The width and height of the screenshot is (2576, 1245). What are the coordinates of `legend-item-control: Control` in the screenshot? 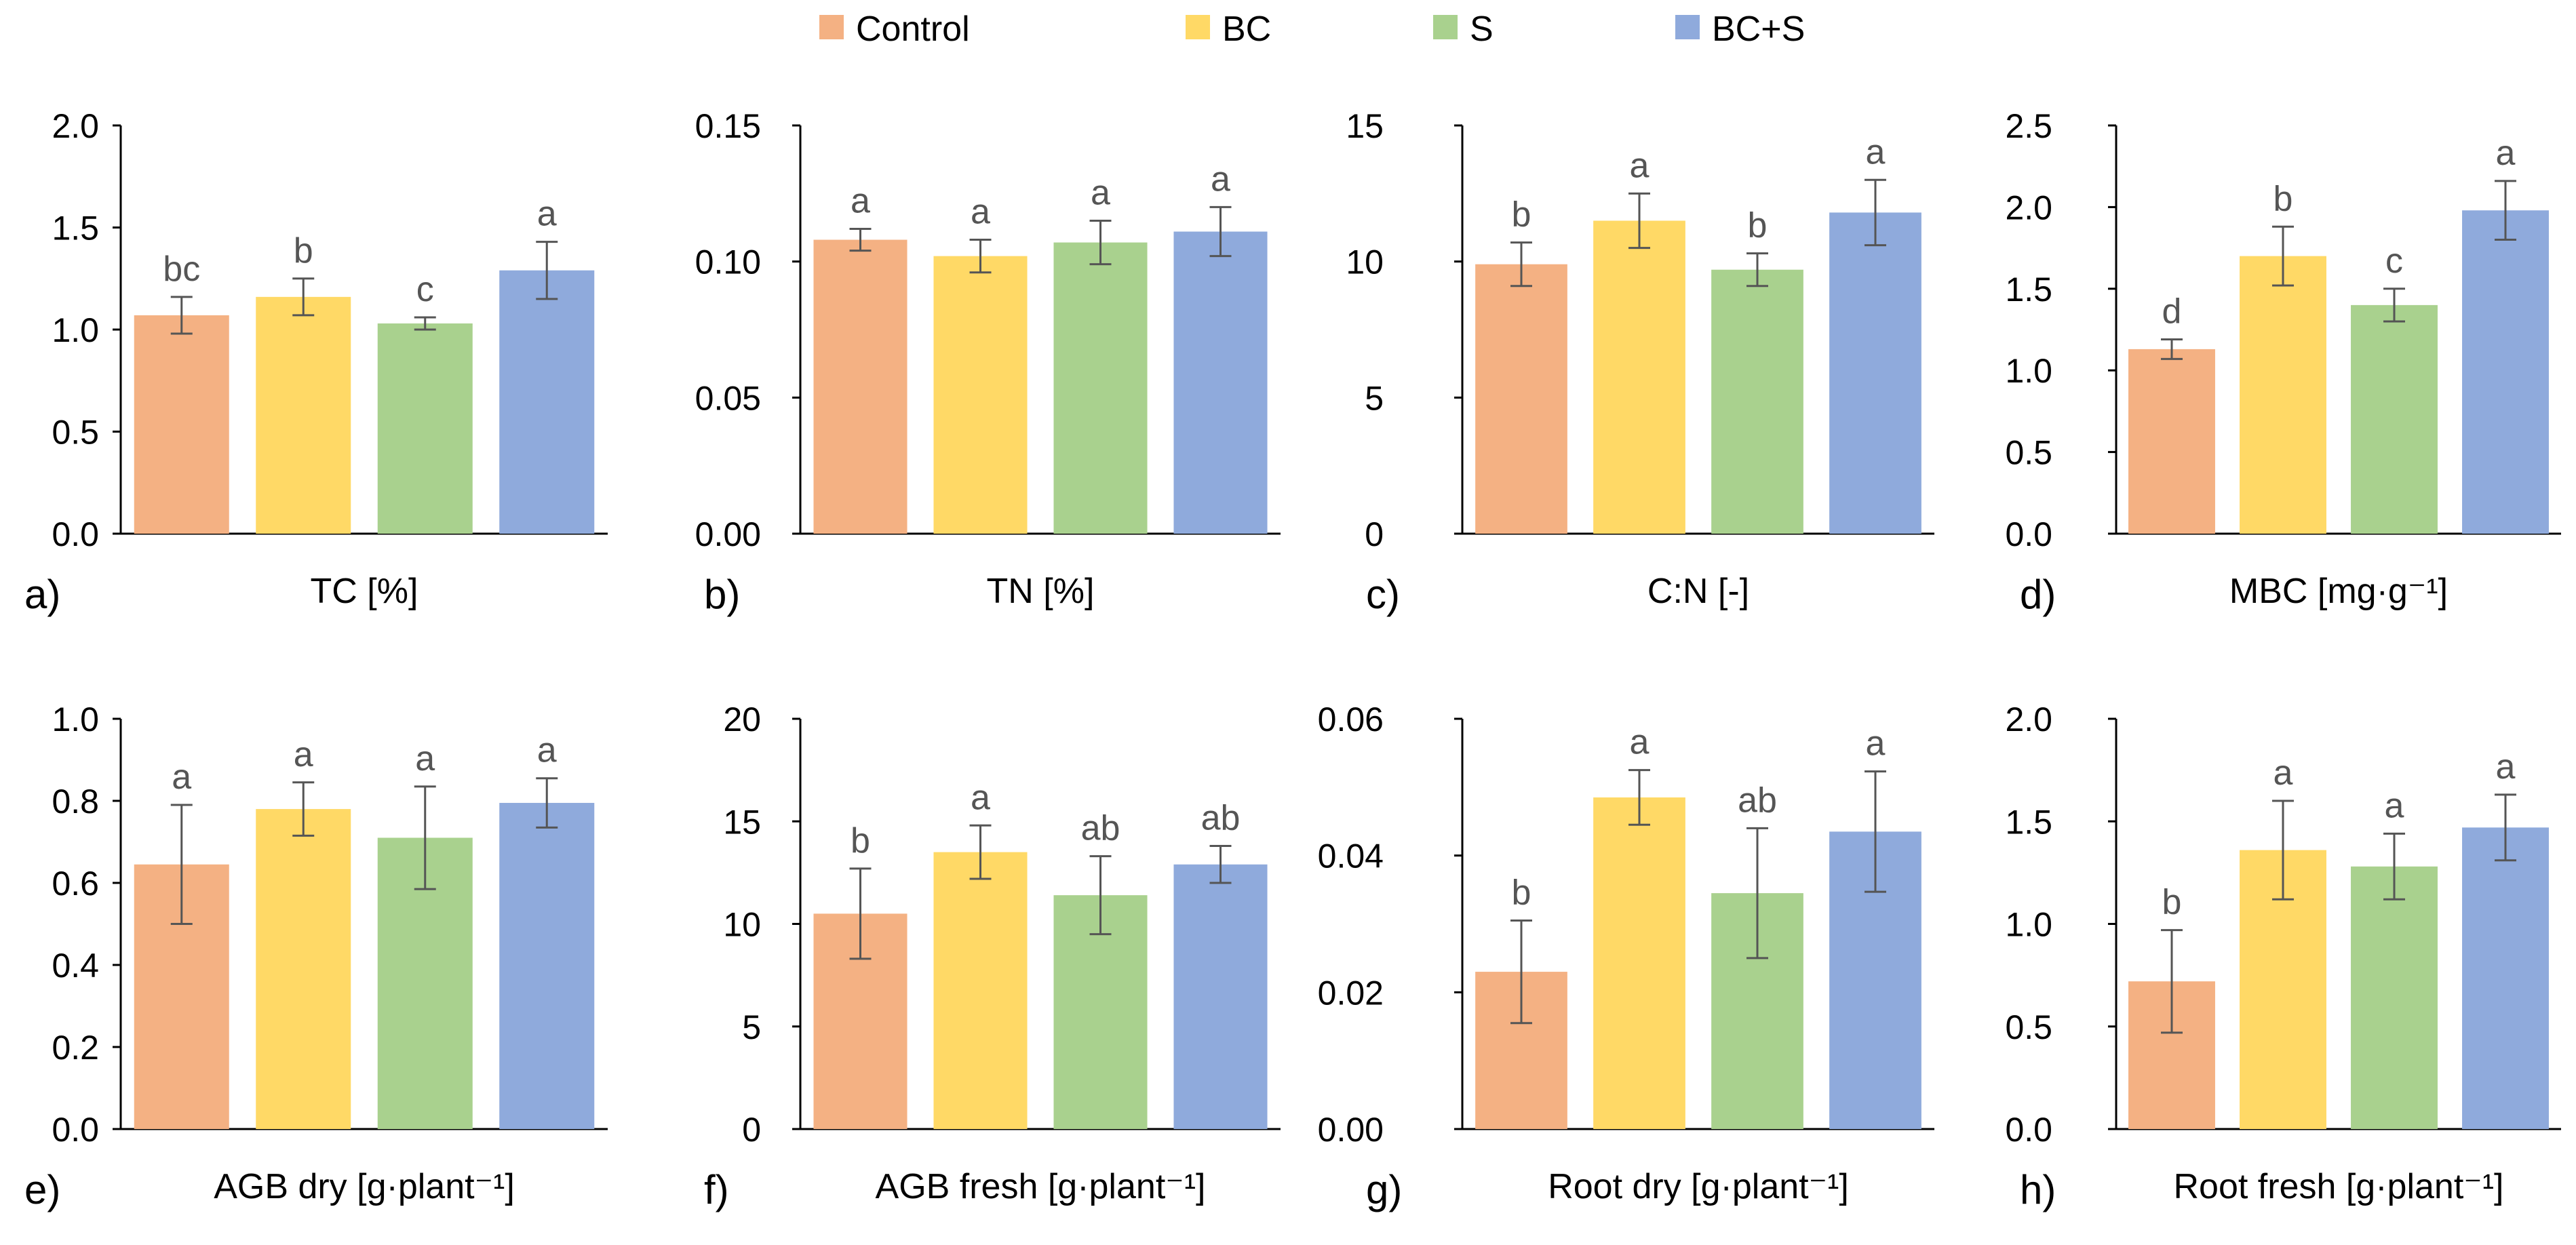 It's located at (894, 29).